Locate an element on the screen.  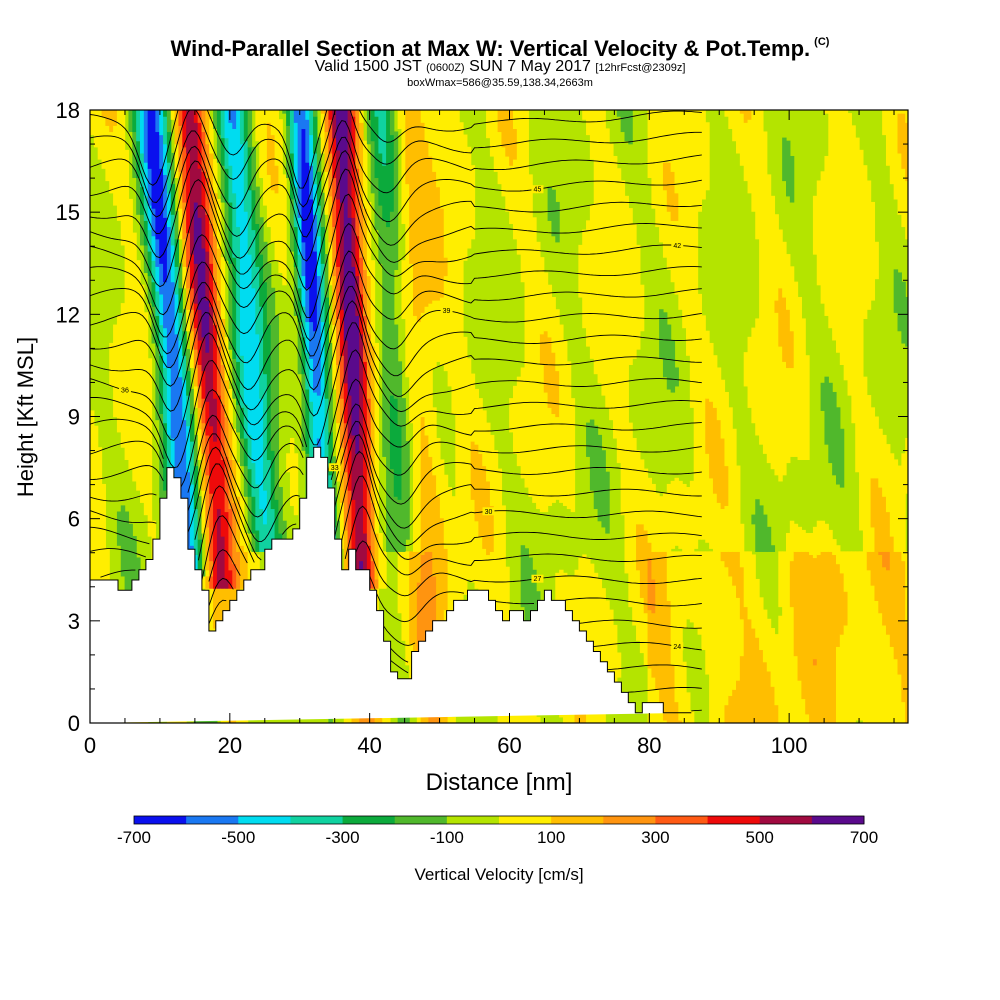
contour-label: 42 is located at coordinates (677, 246).